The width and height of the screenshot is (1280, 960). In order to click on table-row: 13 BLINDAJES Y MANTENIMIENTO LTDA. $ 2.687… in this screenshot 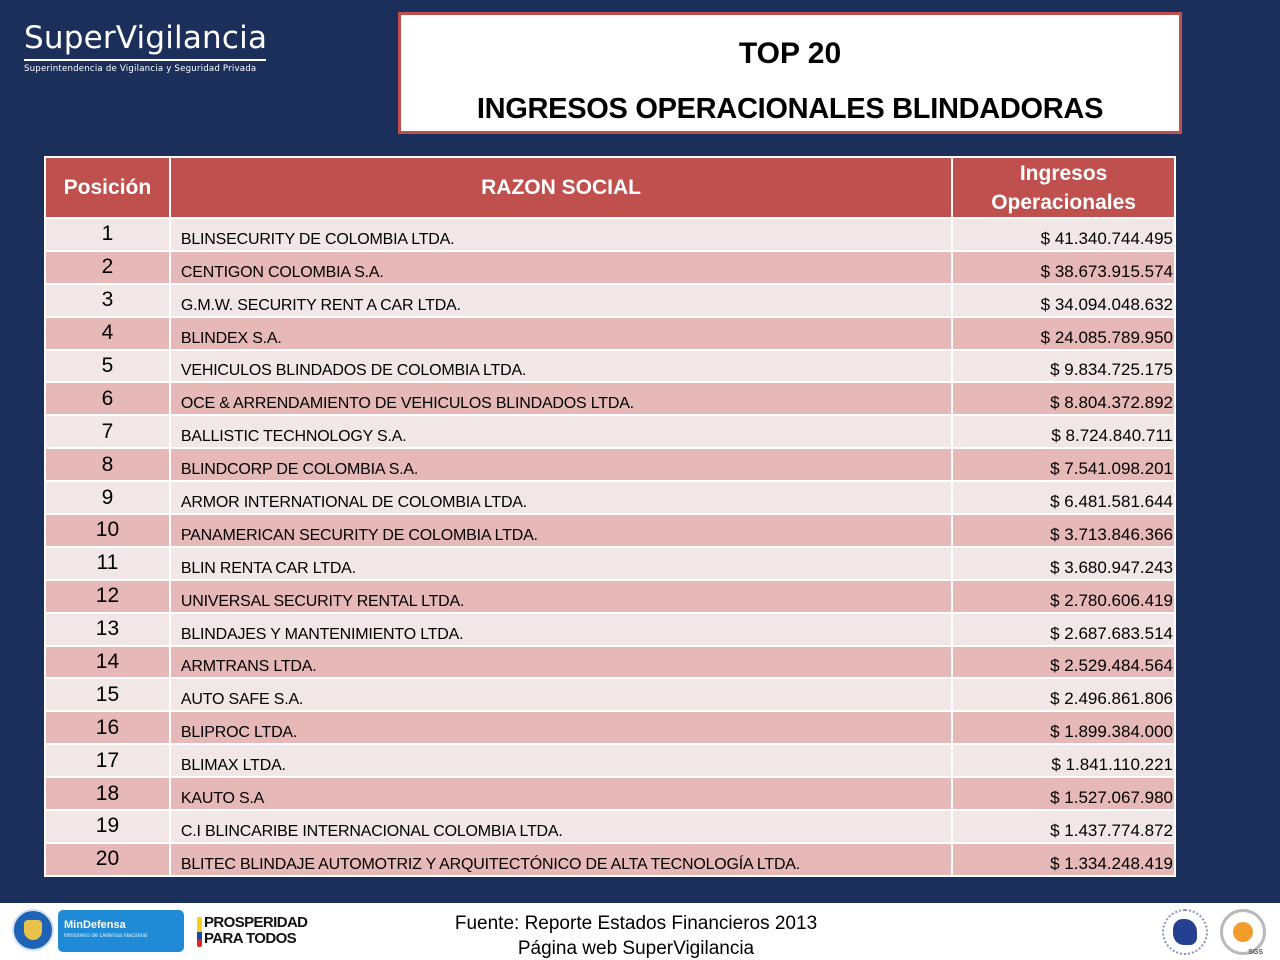, I will do `click(610, 629)`.